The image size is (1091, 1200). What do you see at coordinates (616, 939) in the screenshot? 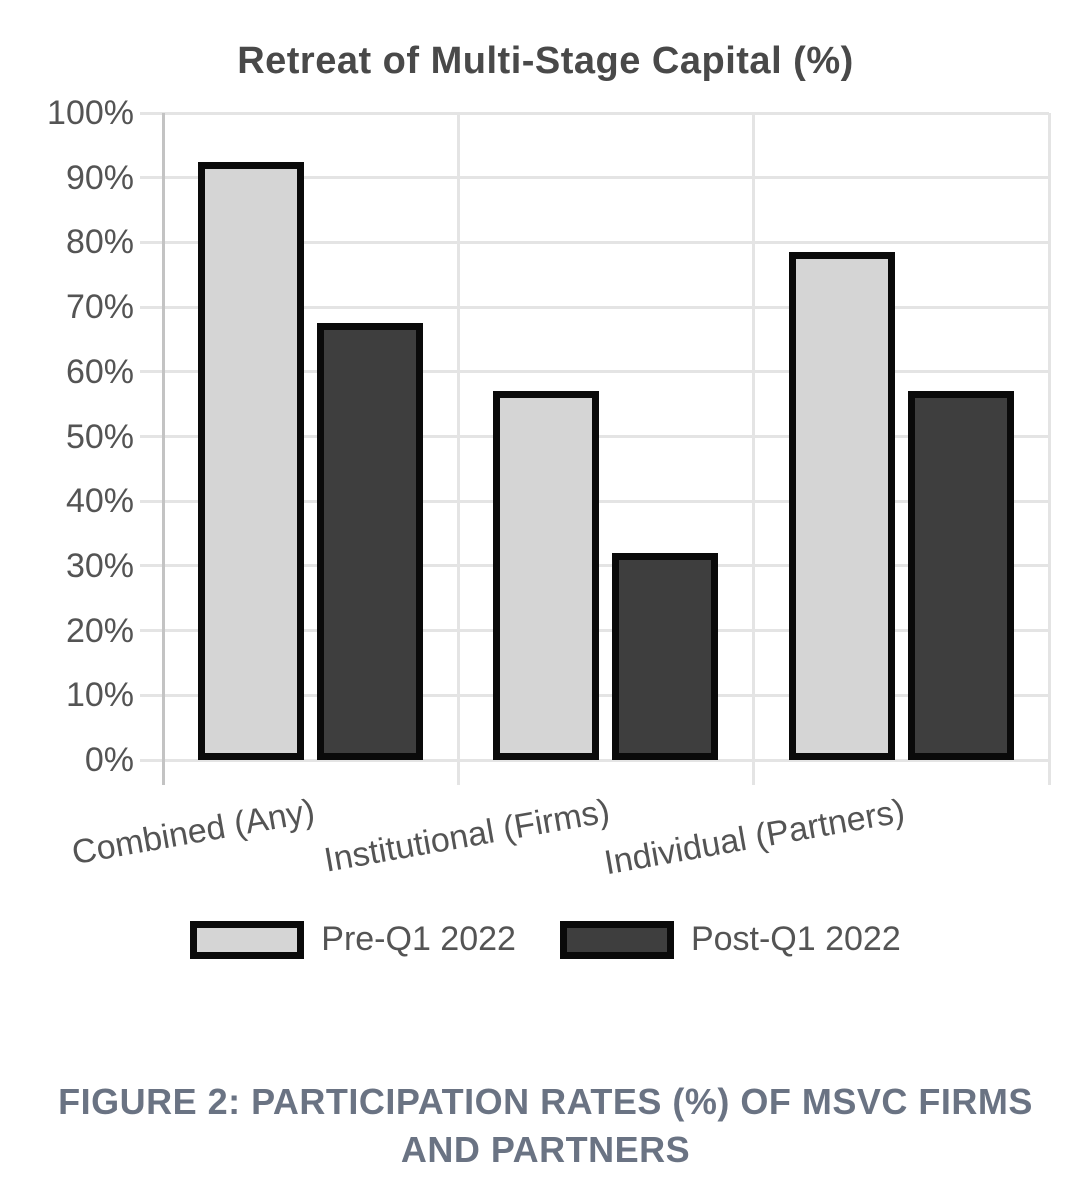
I see `legend-swatch-post-q1-2022` at bounding box center [616, 939].